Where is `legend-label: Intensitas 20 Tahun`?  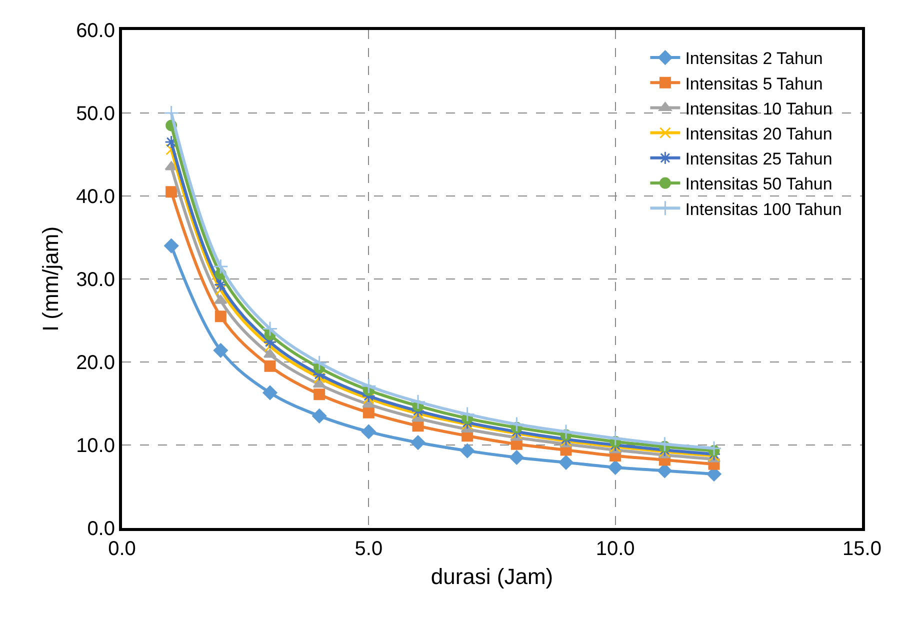 legend-label: Intensitas 20 Tahun is located at coordinates (758, 134).